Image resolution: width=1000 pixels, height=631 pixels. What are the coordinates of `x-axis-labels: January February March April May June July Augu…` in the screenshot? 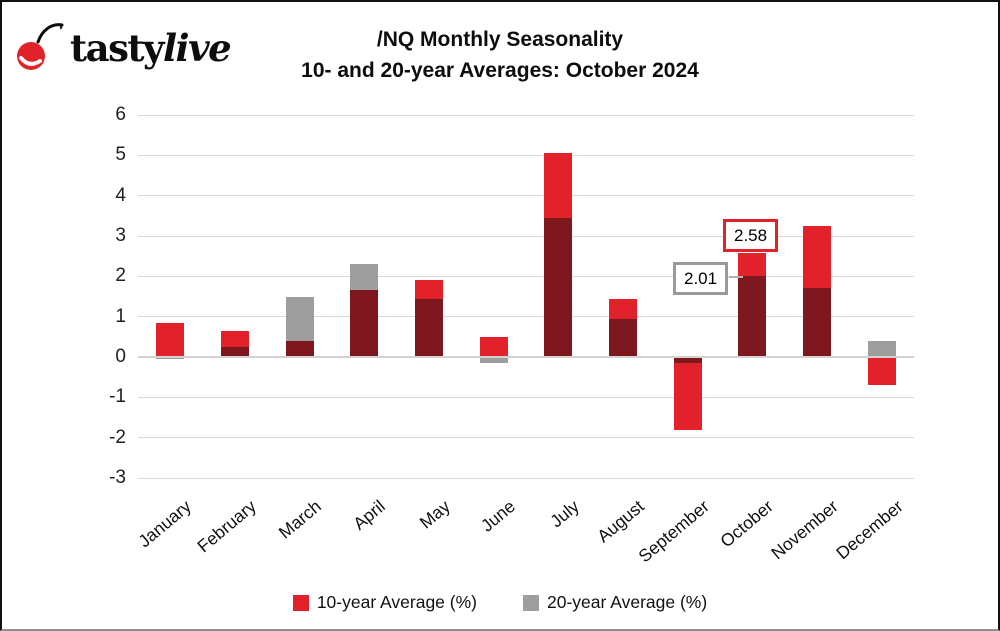 It's located at (524, 537).